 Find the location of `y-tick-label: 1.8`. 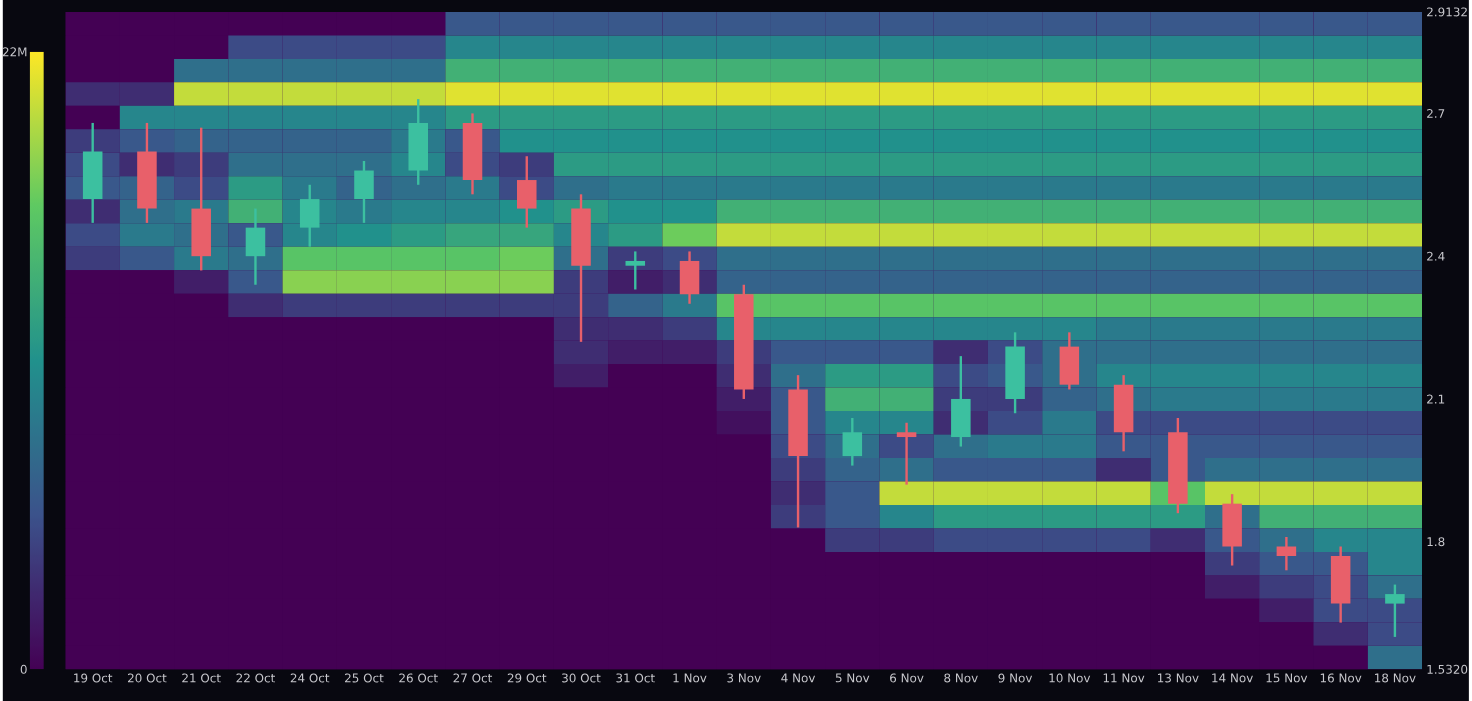

y-tick-label: 1.8 is located at coordinates (1436, 542).